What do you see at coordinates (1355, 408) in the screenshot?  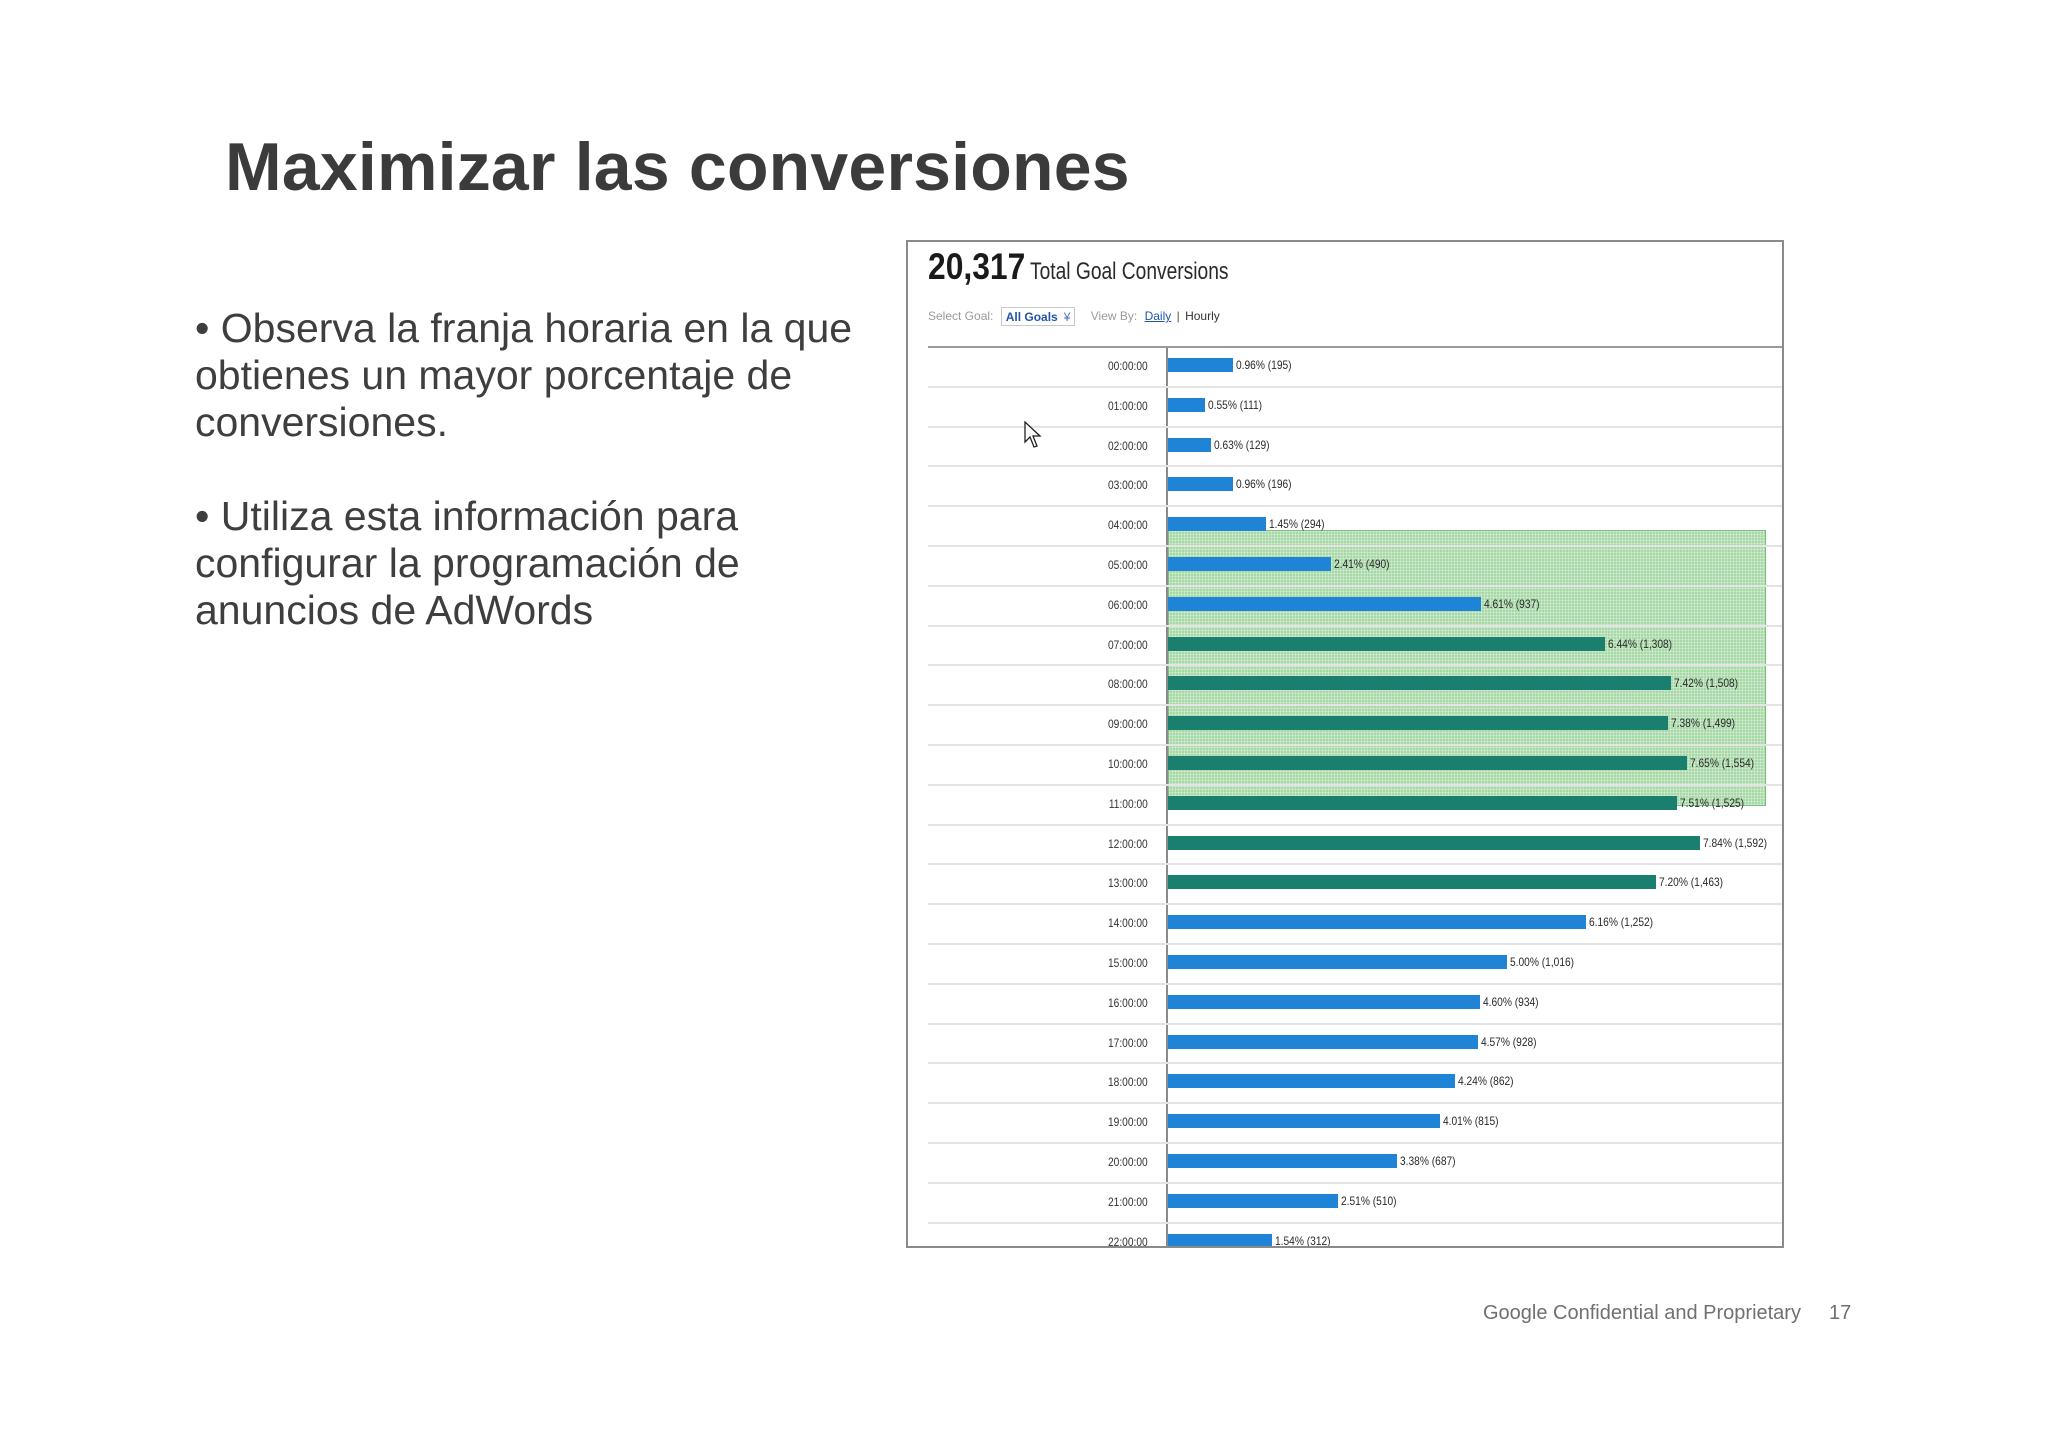 I see `chart-row: 01:00:00 0.55% (111)` at bounding box center [1355, 408].